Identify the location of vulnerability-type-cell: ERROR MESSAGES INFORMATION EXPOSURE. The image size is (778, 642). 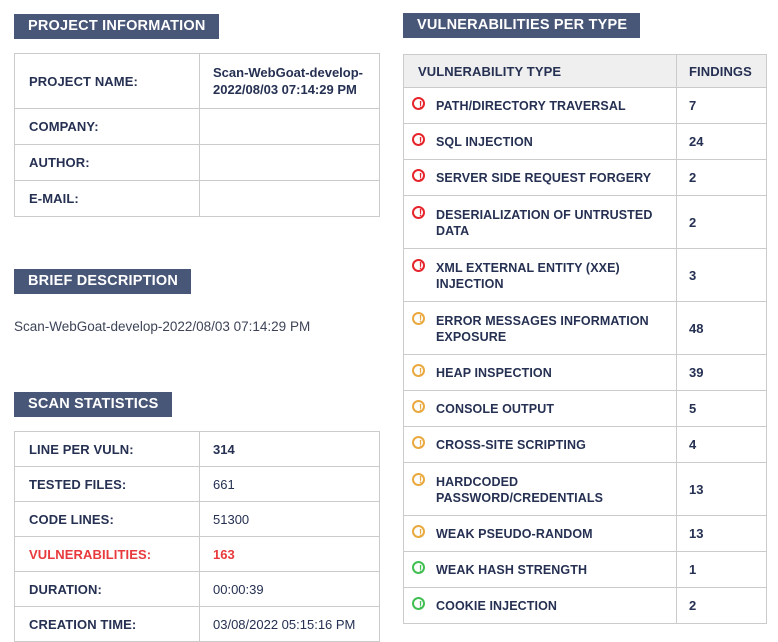
(540, 328).